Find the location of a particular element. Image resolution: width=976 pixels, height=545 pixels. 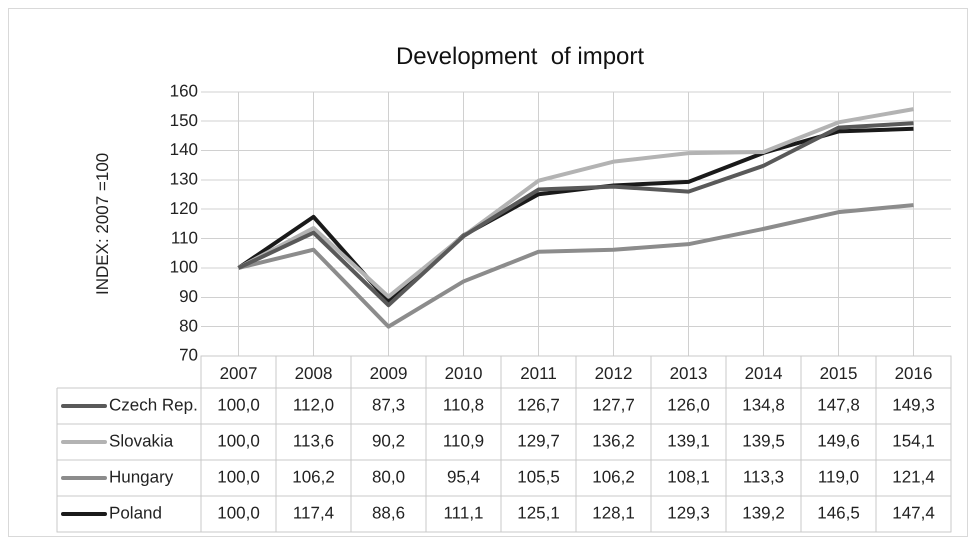

x-tick-label: 2009 is located at coordinates (389, 373).